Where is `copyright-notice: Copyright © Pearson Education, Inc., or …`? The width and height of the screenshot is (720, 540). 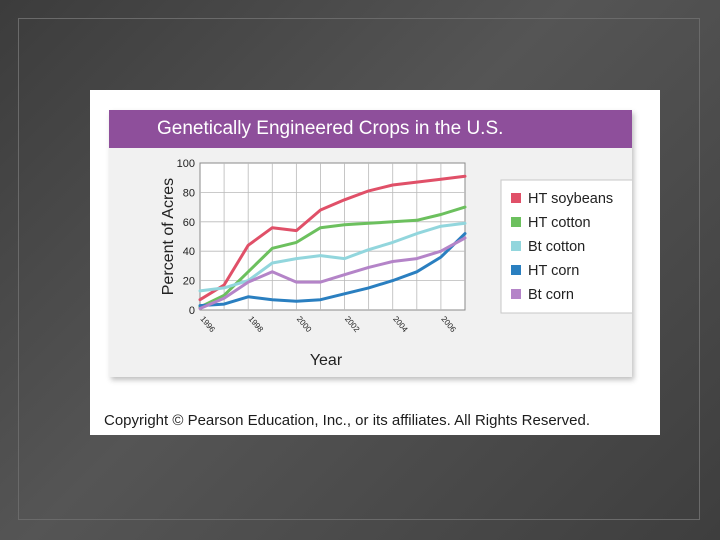
copyright-notice: Copyright © Pearson Education, Inc., or … is located at coordinates (347, 420).